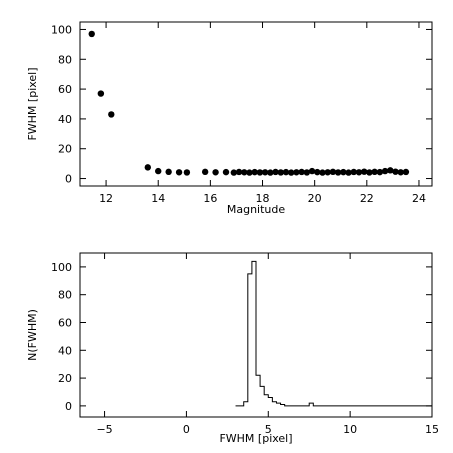 The width and height of the screenshot is (453, 453). What do you see at coordinates (158, 198) in the screenshot?
I see `x-tick-label: 14` at bounding box center [158, 198].